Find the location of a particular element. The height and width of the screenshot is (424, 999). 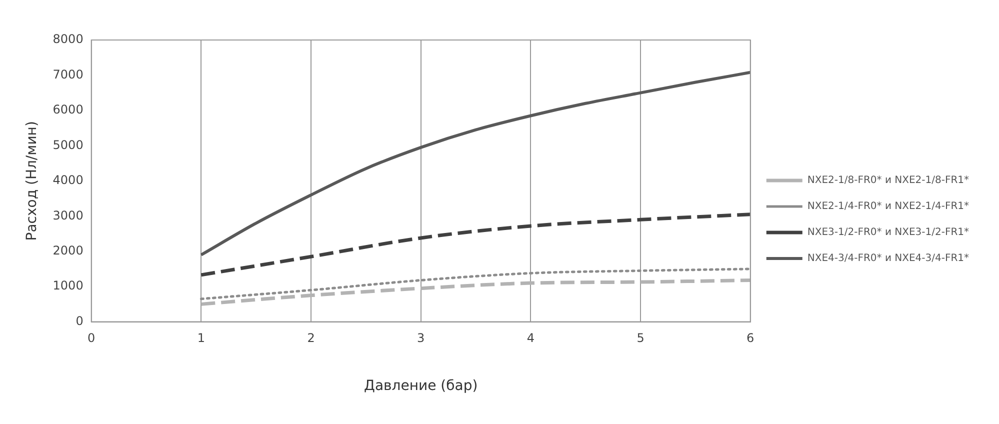

y-axis-title: Расход (Нл/мин) is located at coordinates (32, 181).